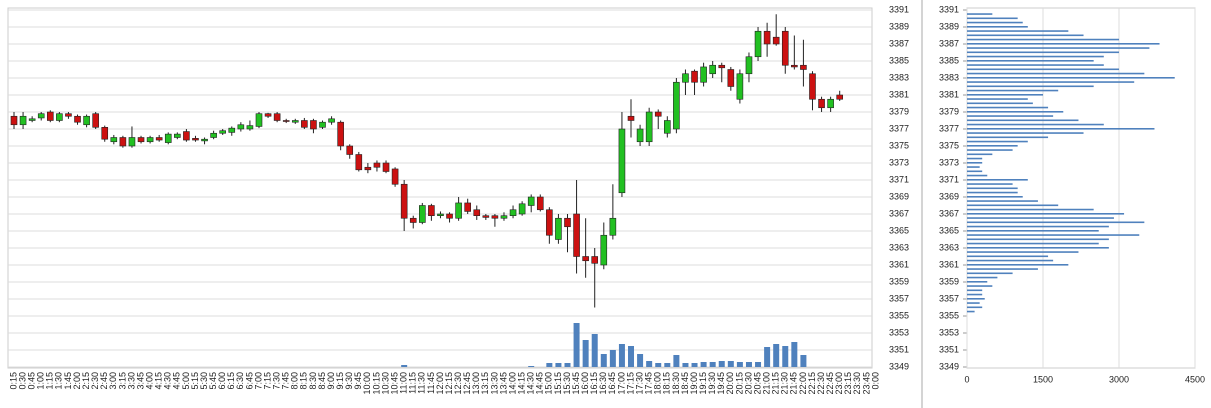 The image size is (1211, 408). I want to click on x-tick-label: 21:15, so click(776, 383).